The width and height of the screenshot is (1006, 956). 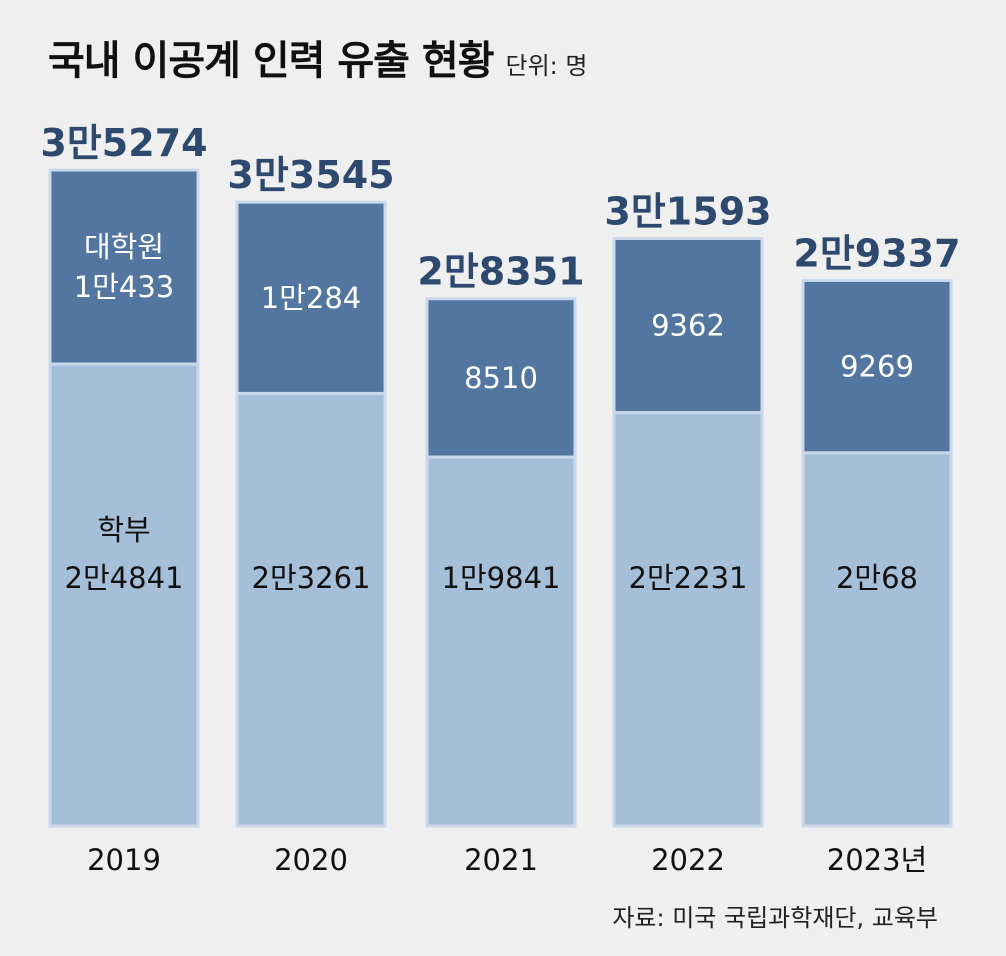 What do you see at coordinates (877, 860) in the screenshot?
I see `x-tick-2023년: 2023년` at bounding box center [877, 860].